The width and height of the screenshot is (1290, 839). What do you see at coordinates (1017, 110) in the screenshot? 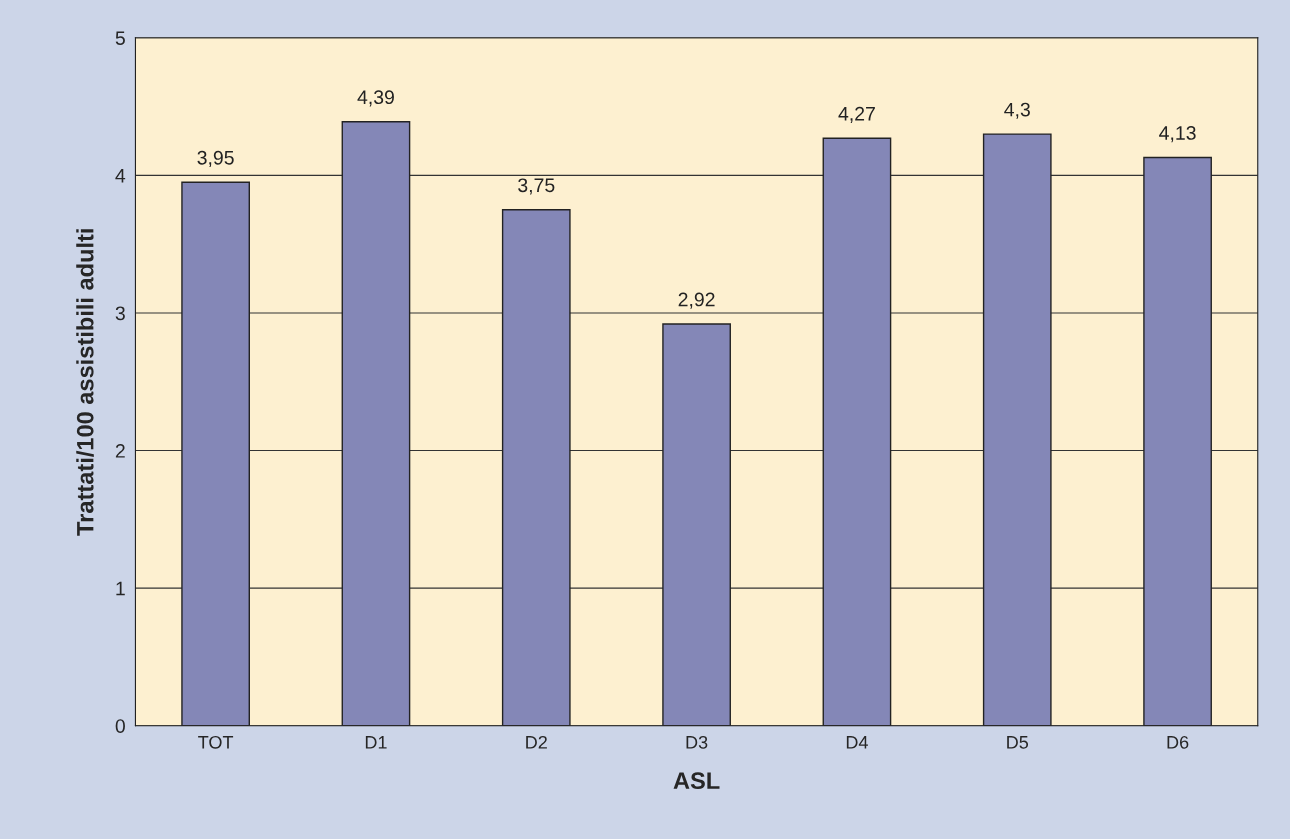
I see `data-label: 4,3` at bounding box center [1017, 110].